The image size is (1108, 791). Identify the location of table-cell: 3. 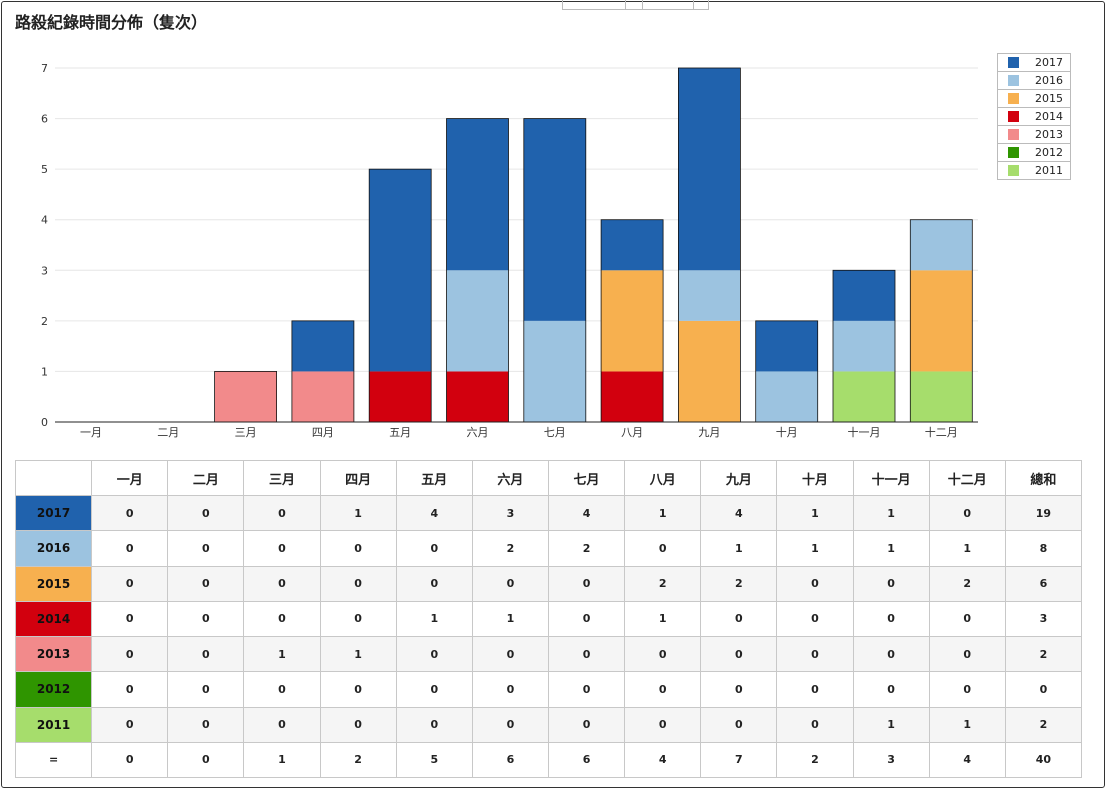
(510, 513).